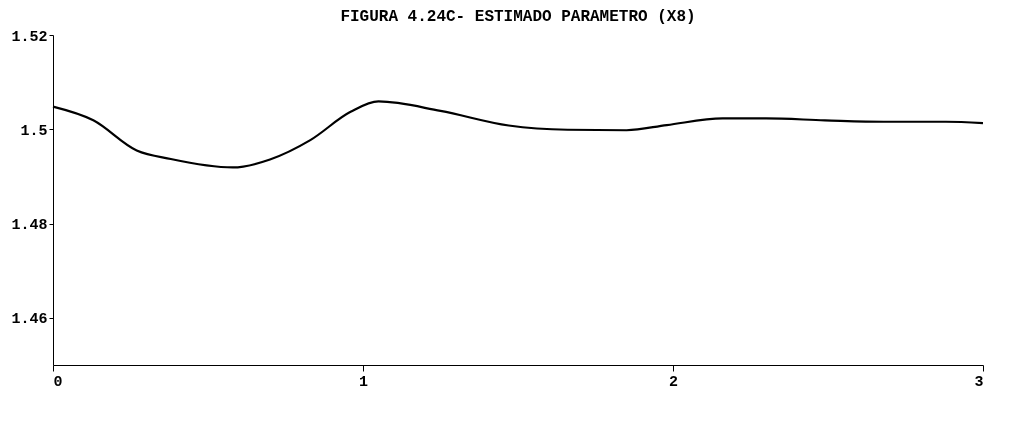 The height and width of the screenshot is (433, 1023). I want to click on y-tick-label: 1.46, so click(29, 320).